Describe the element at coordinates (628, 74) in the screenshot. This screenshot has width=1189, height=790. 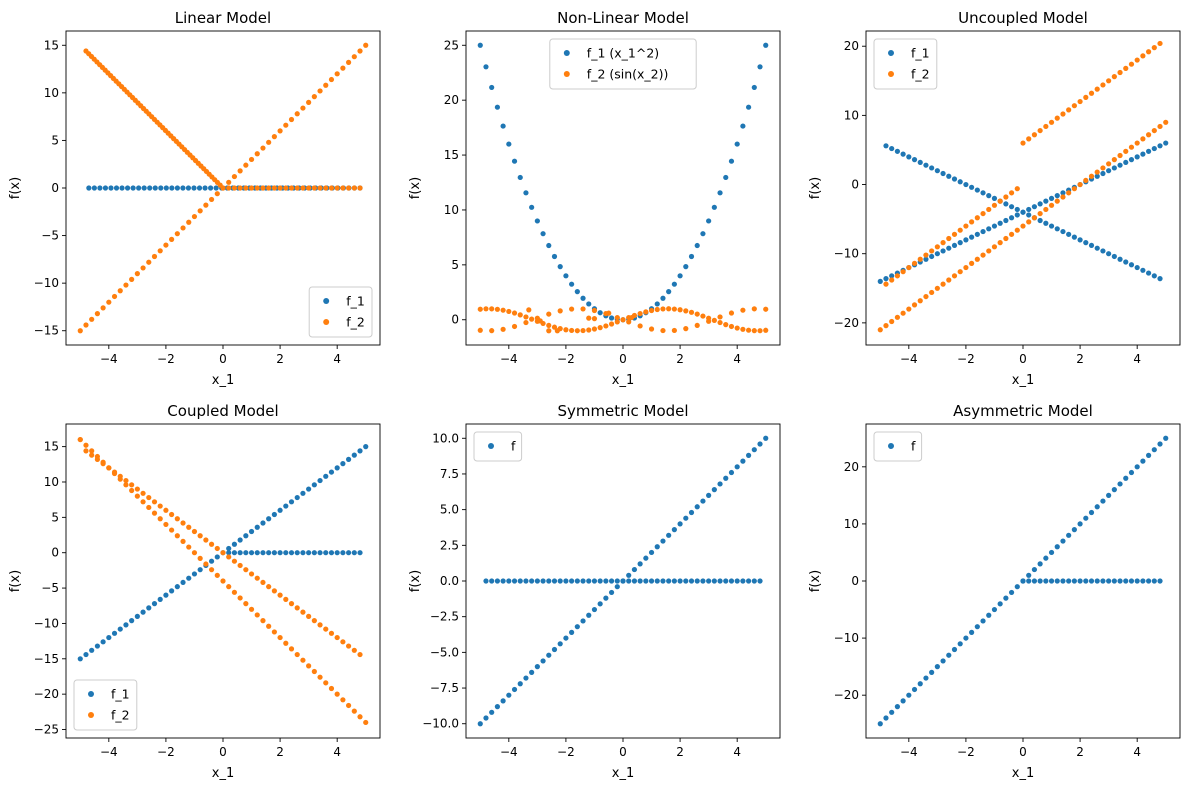
I see `legend-label: f_2 (sin(x_2))` at that location.